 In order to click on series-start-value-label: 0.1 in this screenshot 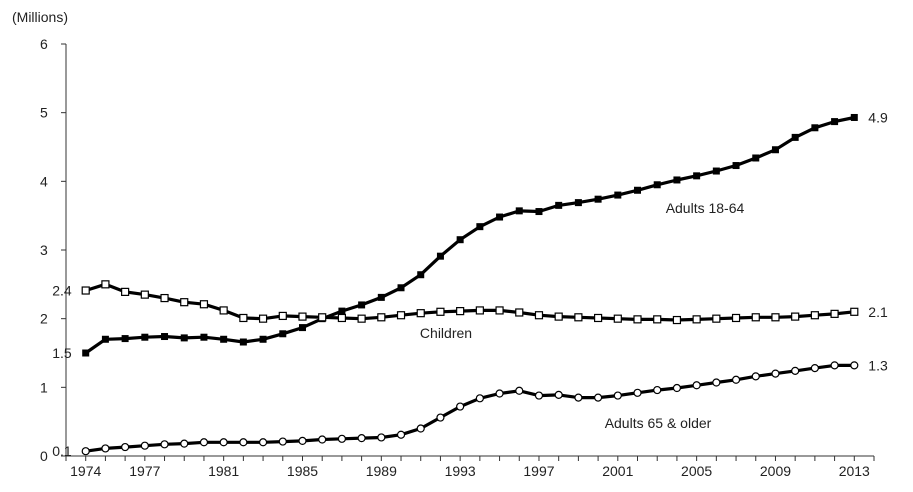, I will do `click(62, 451)`.